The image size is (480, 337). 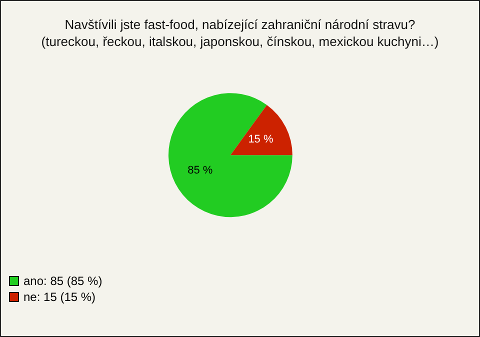 What do you see at coordinates (60, 297) in the screenshot?
I see `legend-label: ne: 15 (15 %)` at bounding box center [60, 297].